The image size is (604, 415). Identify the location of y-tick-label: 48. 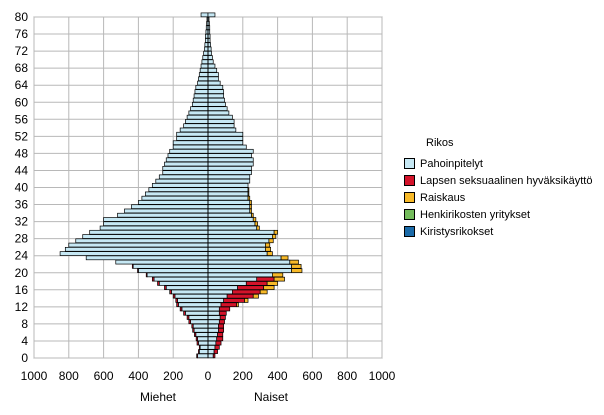
(22, 153).